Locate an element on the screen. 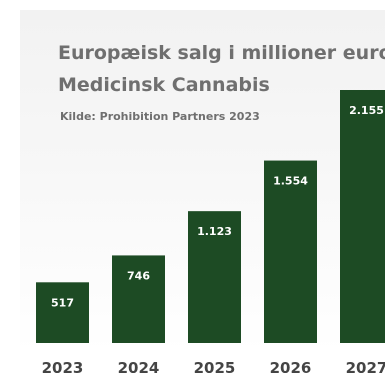 Image resolution: width=385 pixels, height=376 pixels. x-tick-label: 2023 is located at coordinates (63, 367).